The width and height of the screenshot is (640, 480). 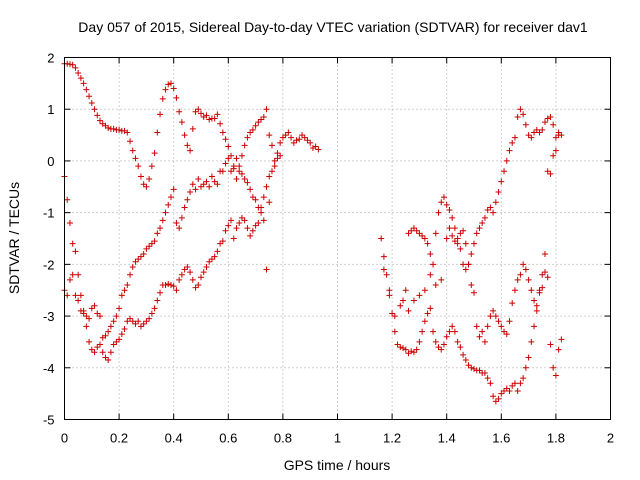 What do you see at coordinates (64, 438) in the screenshot?
I see `x-tick-label: 0` at bounding box center [64, 438].